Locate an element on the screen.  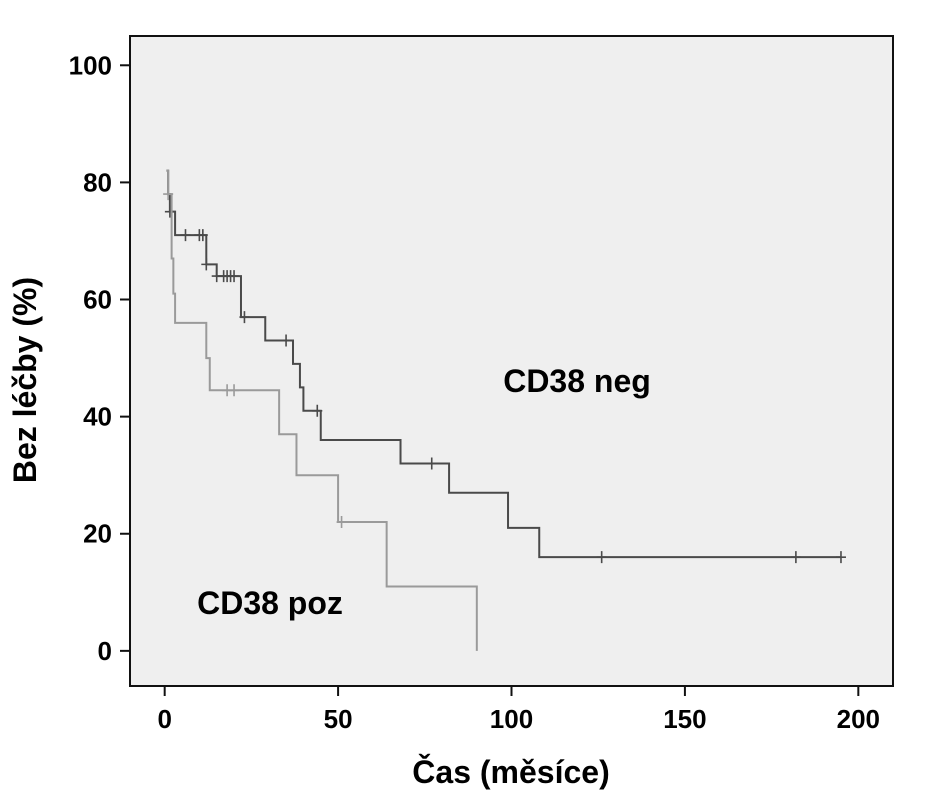
y-axis-title: Bez léčby (%) is located at coordinates (25, 380).